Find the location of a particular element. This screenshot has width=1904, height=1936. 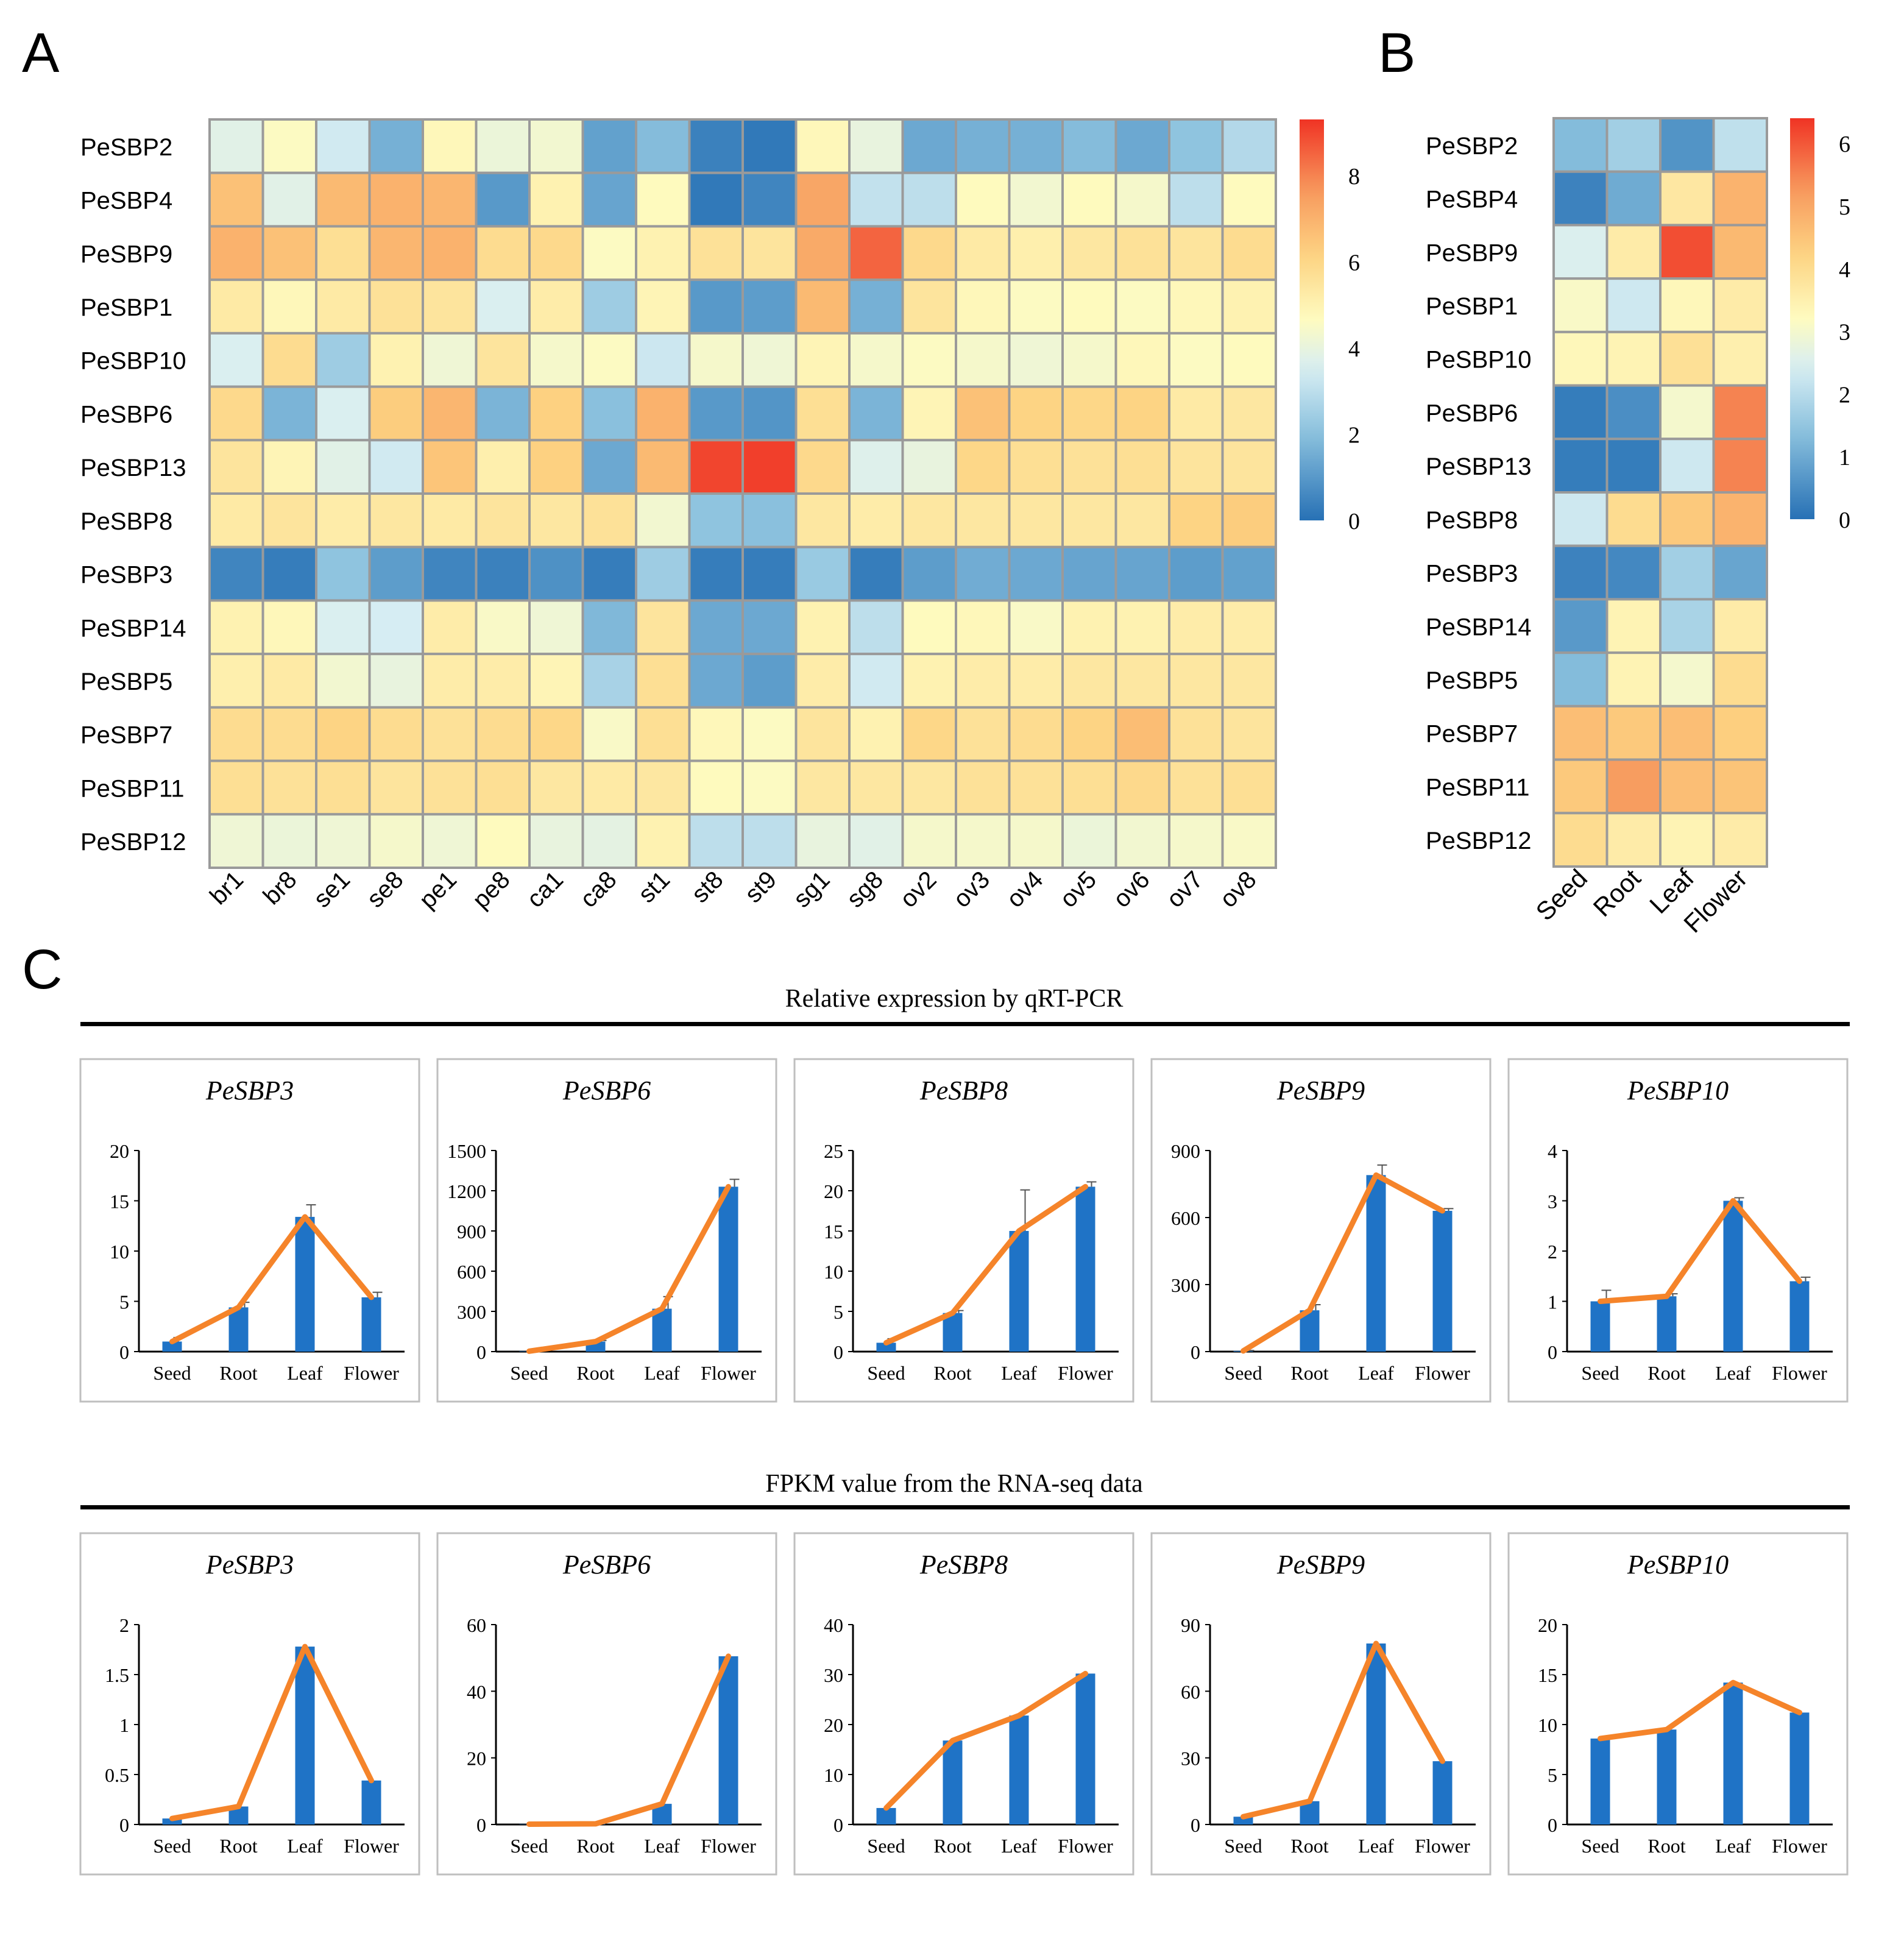

heatmap-cell-pesbp11-seed is located at coordinates (1580, 786).